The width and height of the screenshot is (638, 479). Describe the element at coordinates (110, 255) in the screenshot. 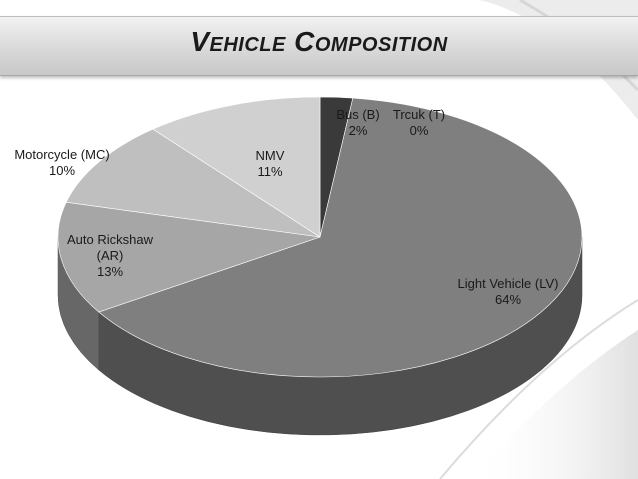

I see `pie-label-auto-rickshaw-ar: Auto Rickshaw (AR) 13%` at that location.